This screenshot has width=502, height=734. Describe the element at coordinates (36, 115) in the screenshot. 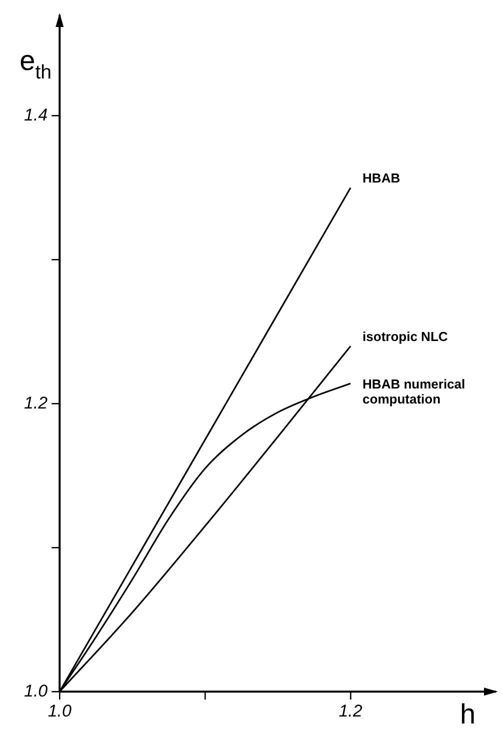

I see `y-tick-label: 1.4` at that location.